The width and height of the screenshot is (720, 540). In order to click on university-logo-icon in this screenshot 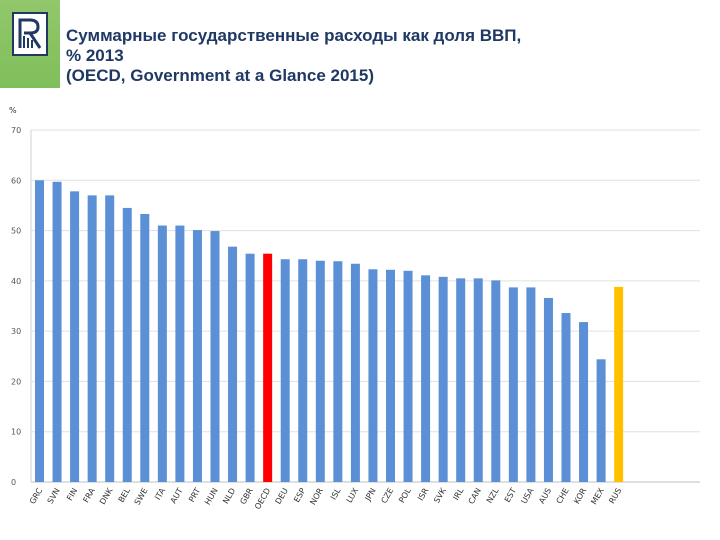, I will do `click(30, 34)`.